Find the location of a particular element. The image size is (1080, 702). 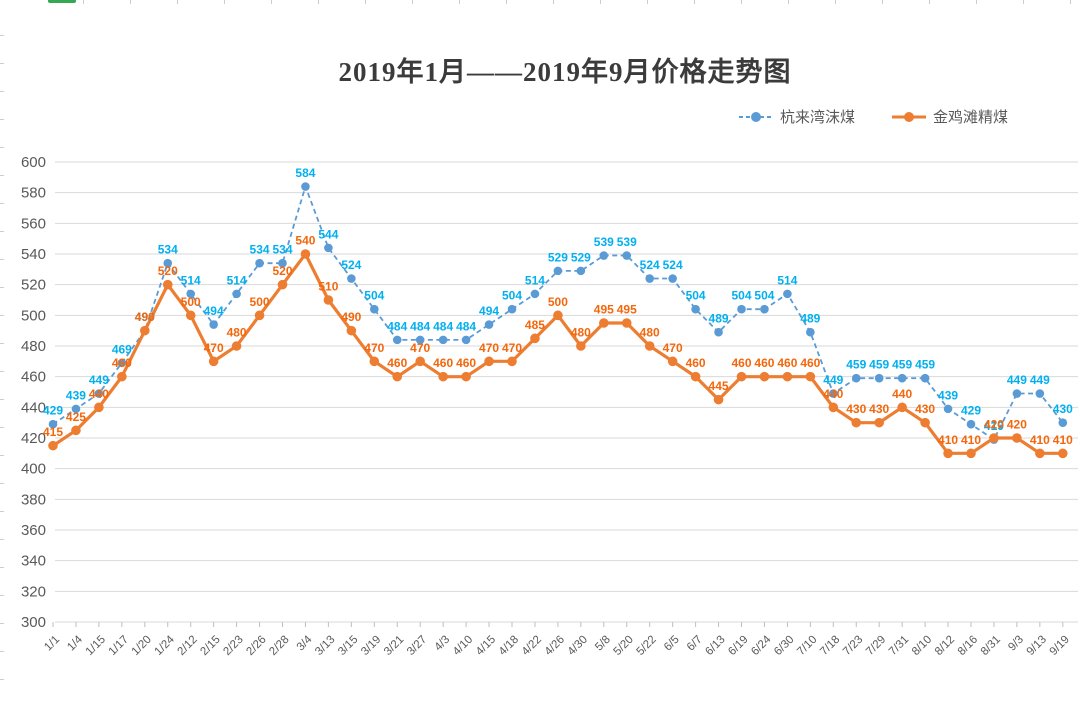

y-axis-tick-label: 600 is located at coordinates (33, 162).